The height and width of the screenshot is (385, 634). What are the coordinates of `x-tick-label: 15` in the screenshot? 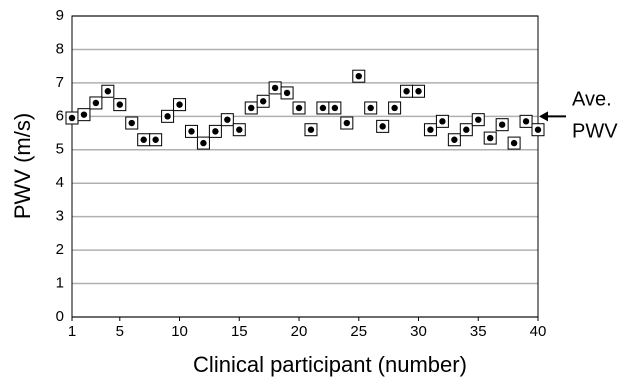 It's located at (239, 331).